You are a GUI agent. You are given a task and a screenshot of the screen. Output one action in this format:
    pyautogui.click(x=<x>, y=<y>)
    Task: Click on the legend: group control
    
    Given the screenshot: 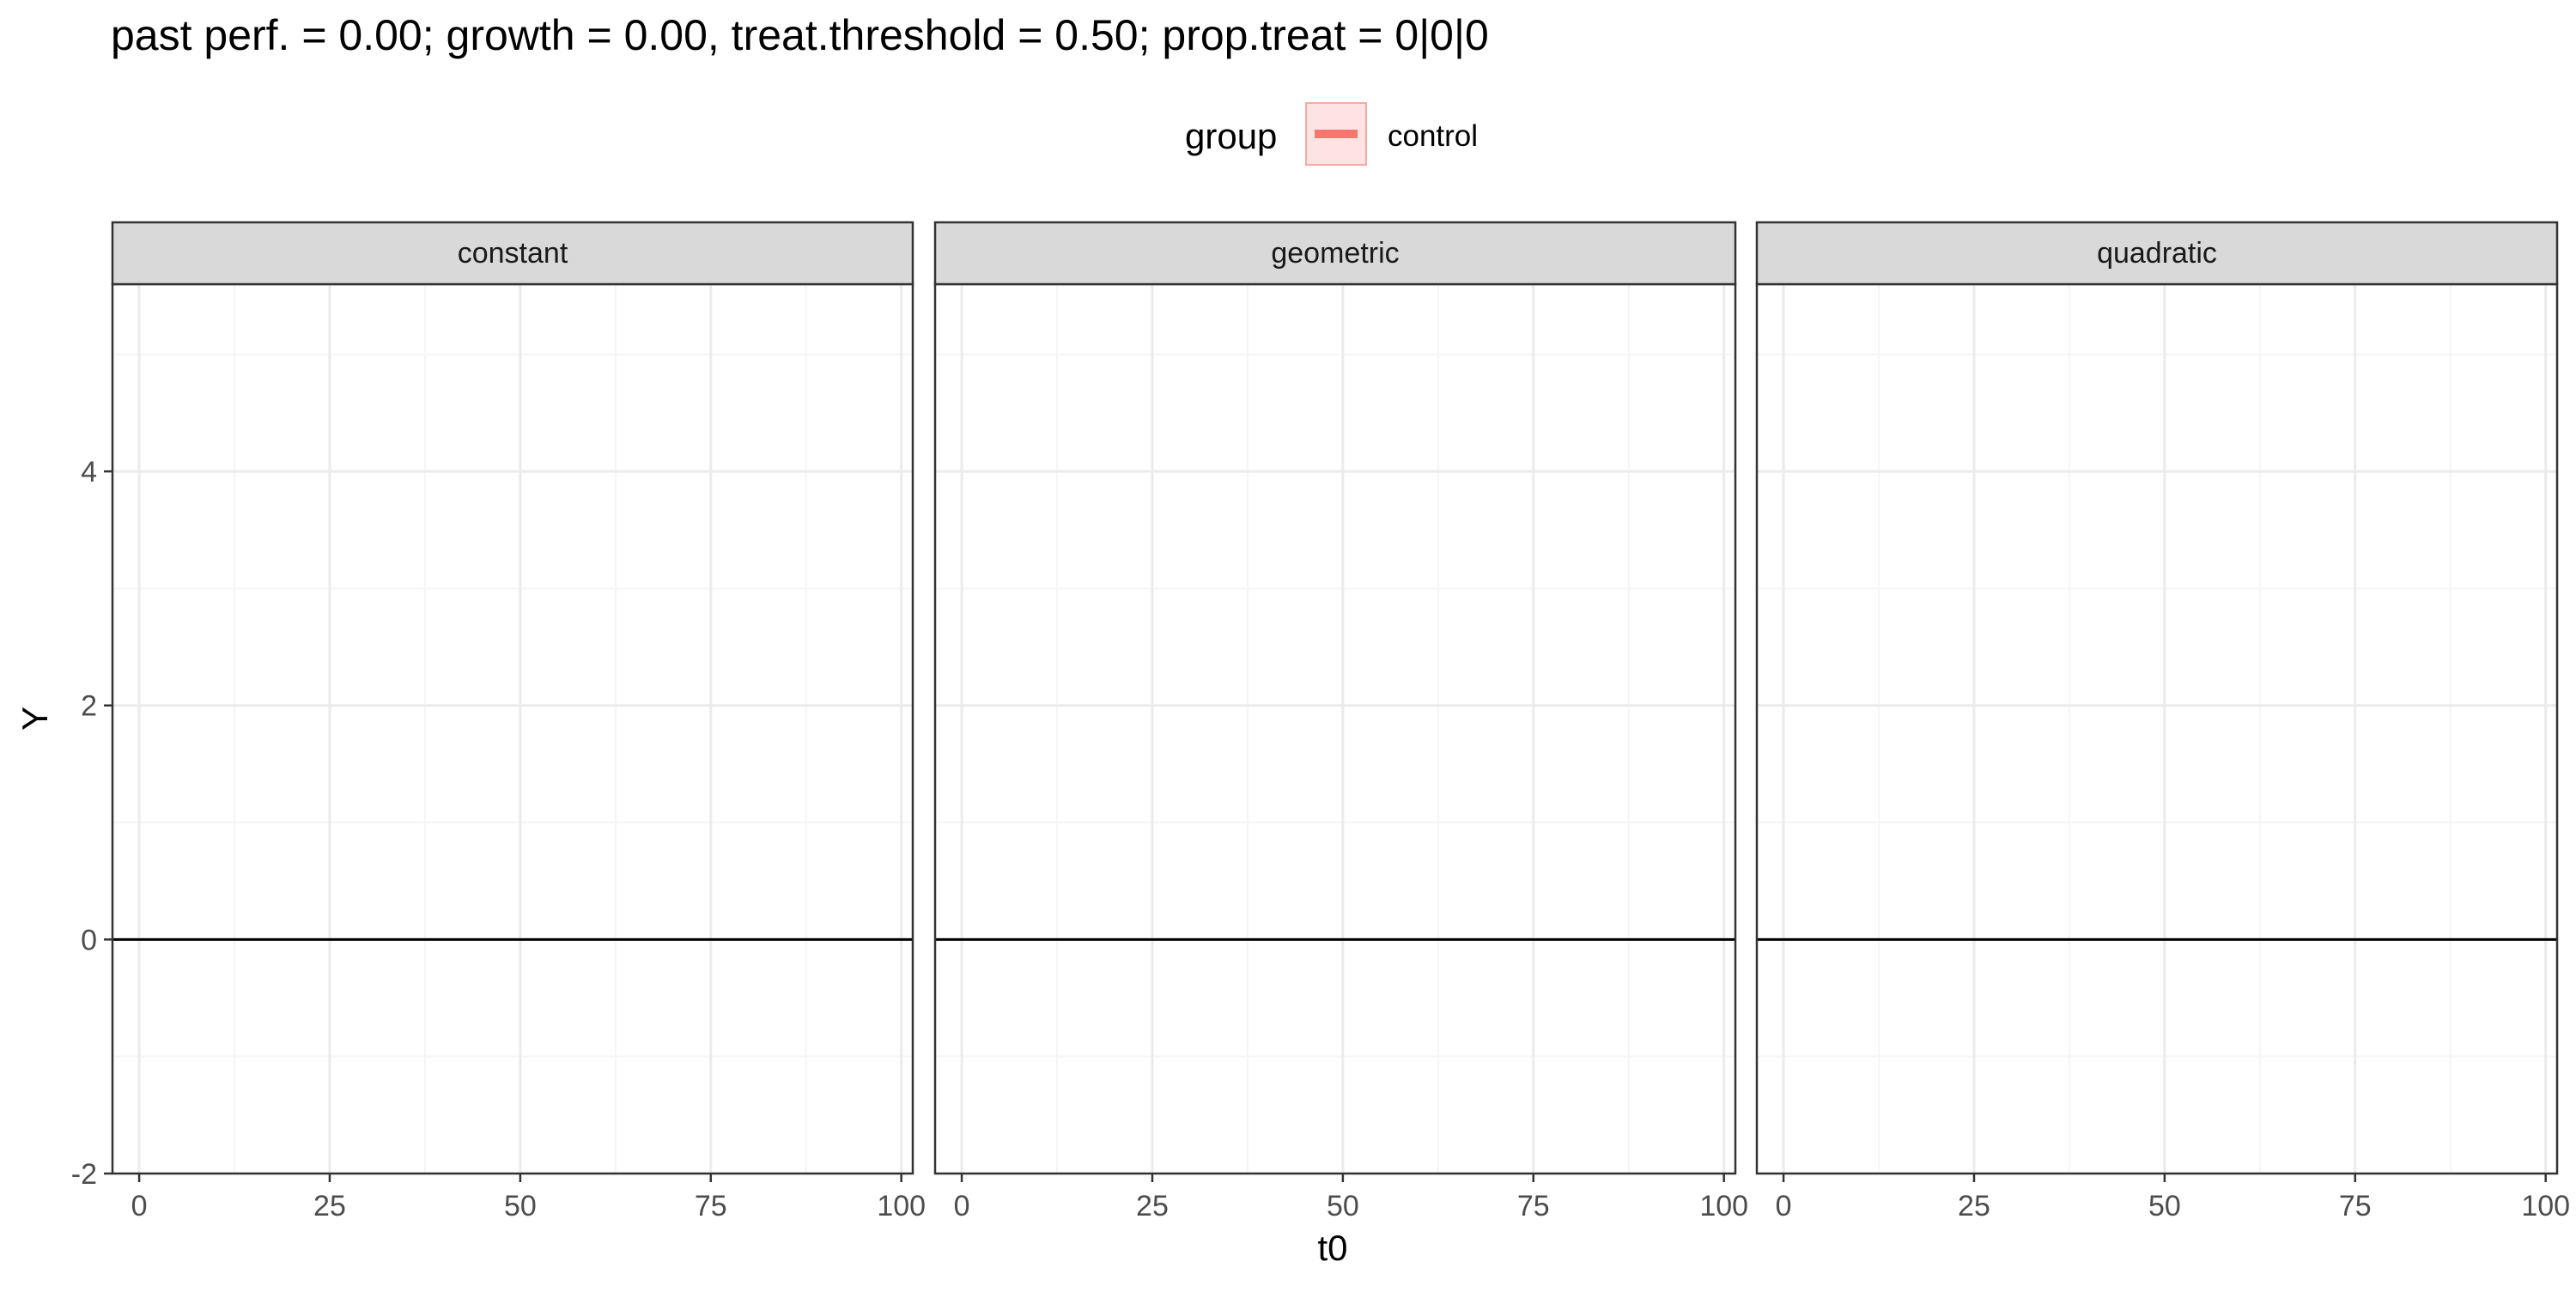 What is the action you would take?
    pyautogui.click(x=1331, y=134)
    